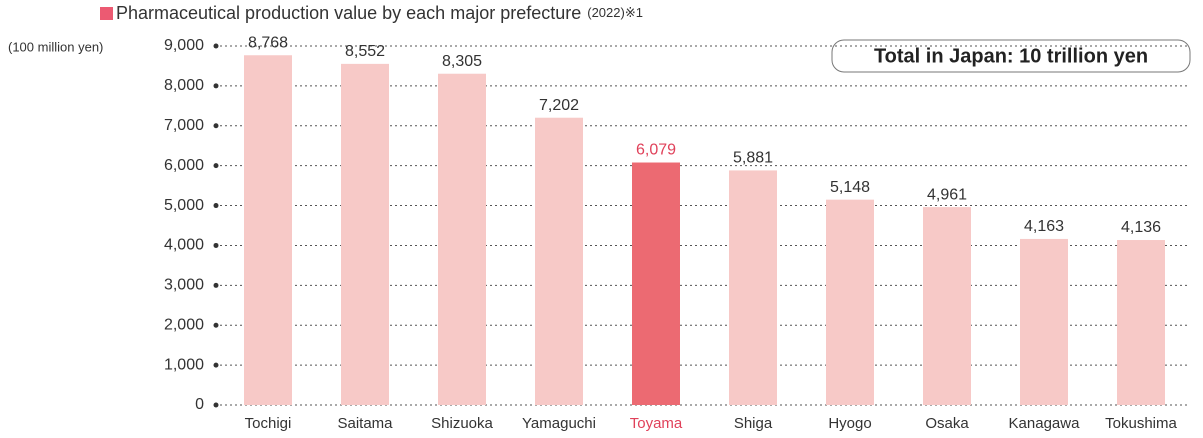 The height and width of the screenshot is (438, 1203). I want to click on y-tick-label: 9,000, so click(184, 45).